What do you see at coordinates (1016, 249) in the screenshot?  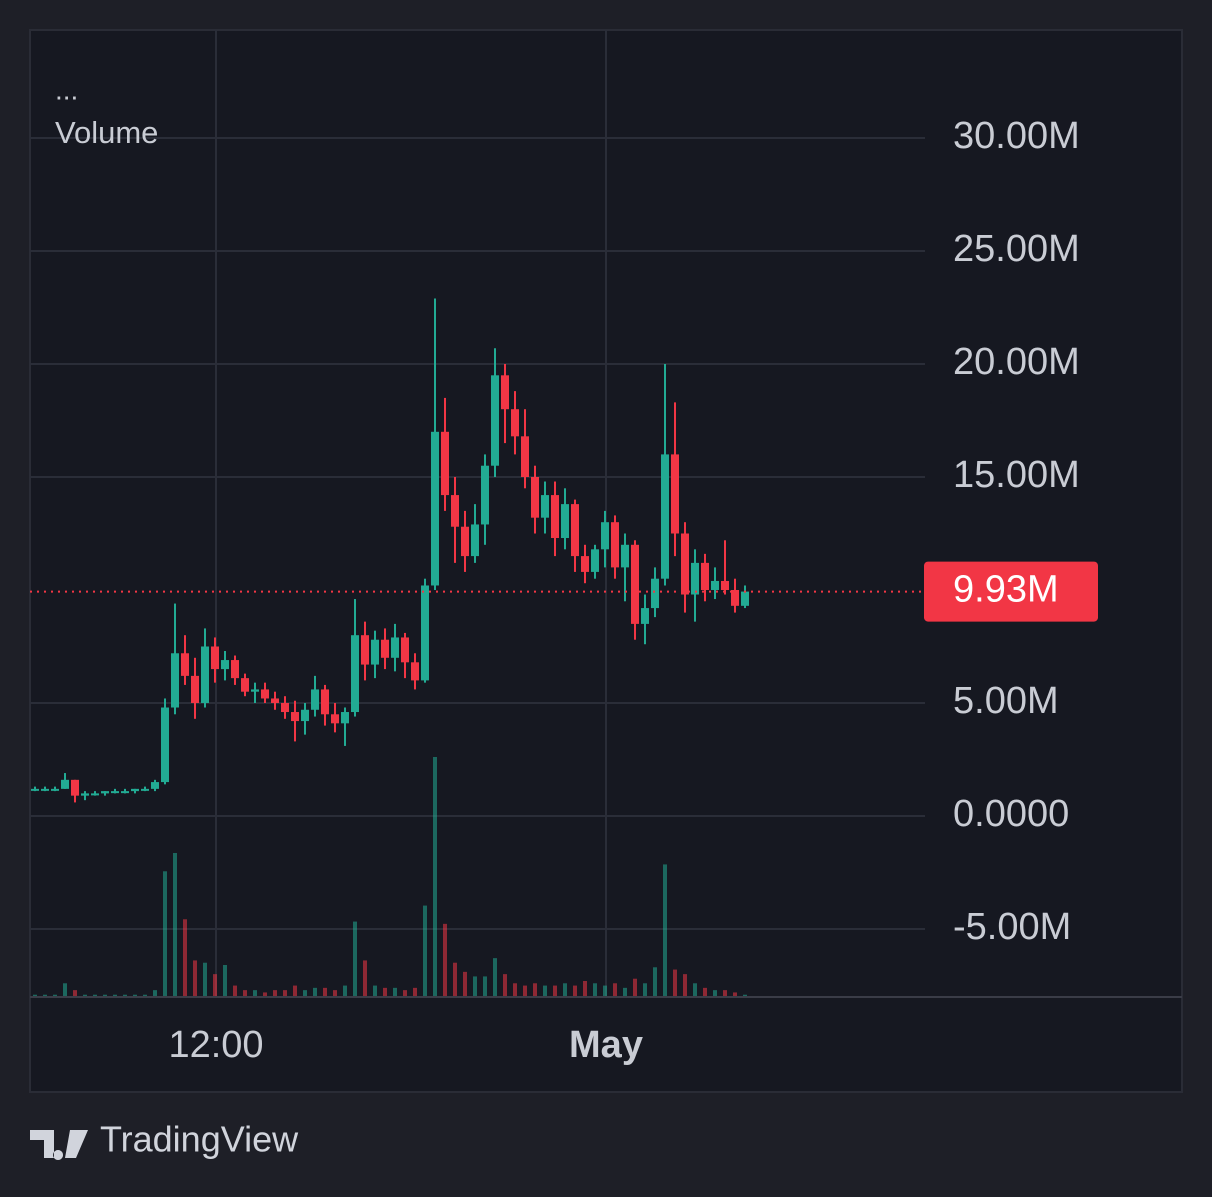 I see `y-tick-label: 25.00M` at bounding box center [1016, 249].